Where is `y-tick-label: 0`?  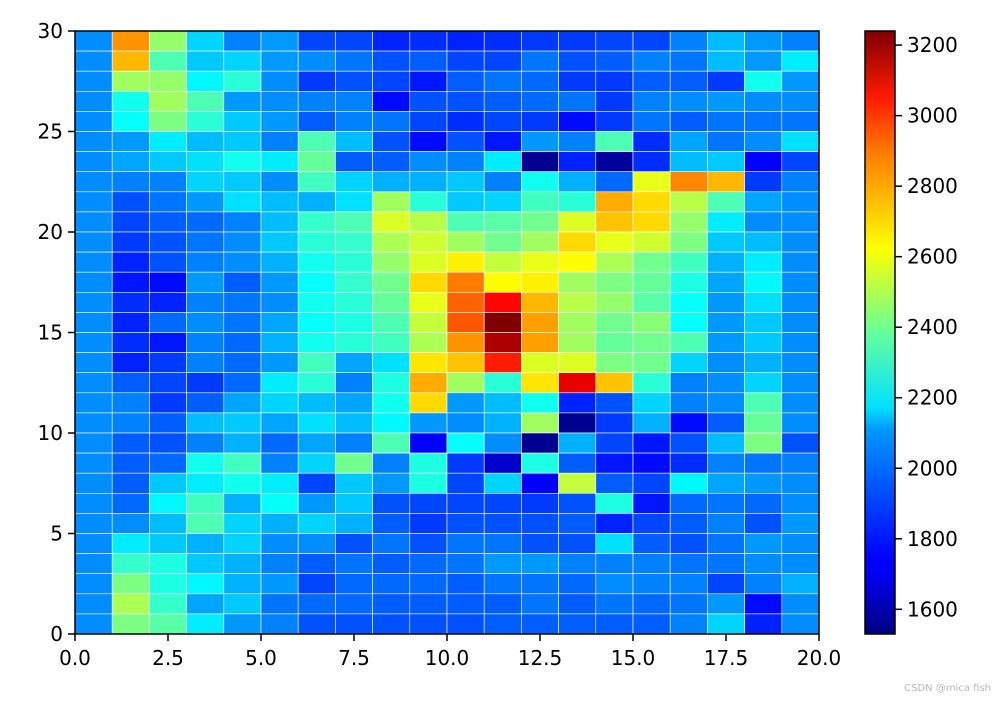
y-tick-label: 0 is located at coordinates (56, 634).